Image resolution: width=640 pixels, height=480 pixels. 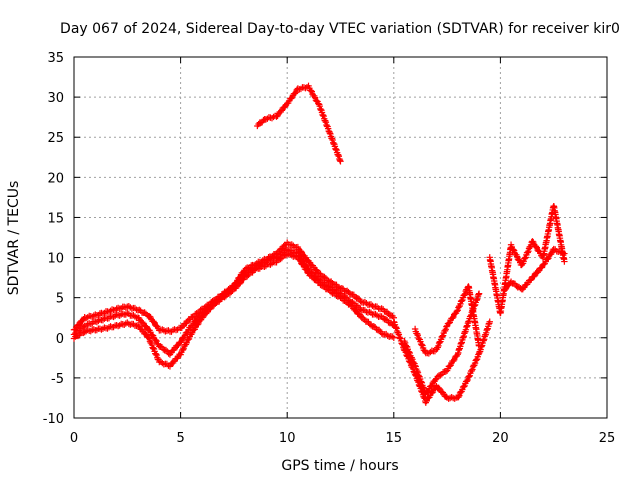 I want to click on series-track-e, so click(x=442, y=344).